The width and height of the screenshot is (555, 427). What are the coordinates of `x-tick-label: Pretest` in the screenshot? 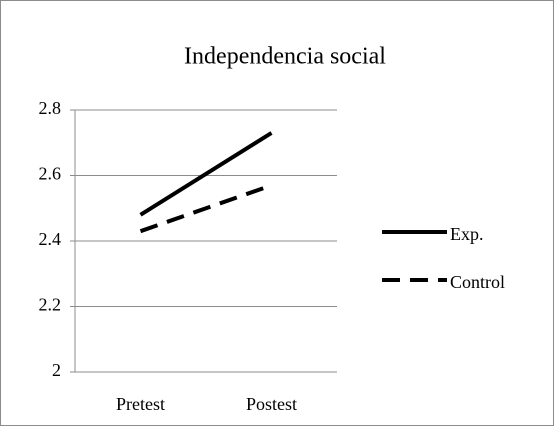 It's located at (140, 404).